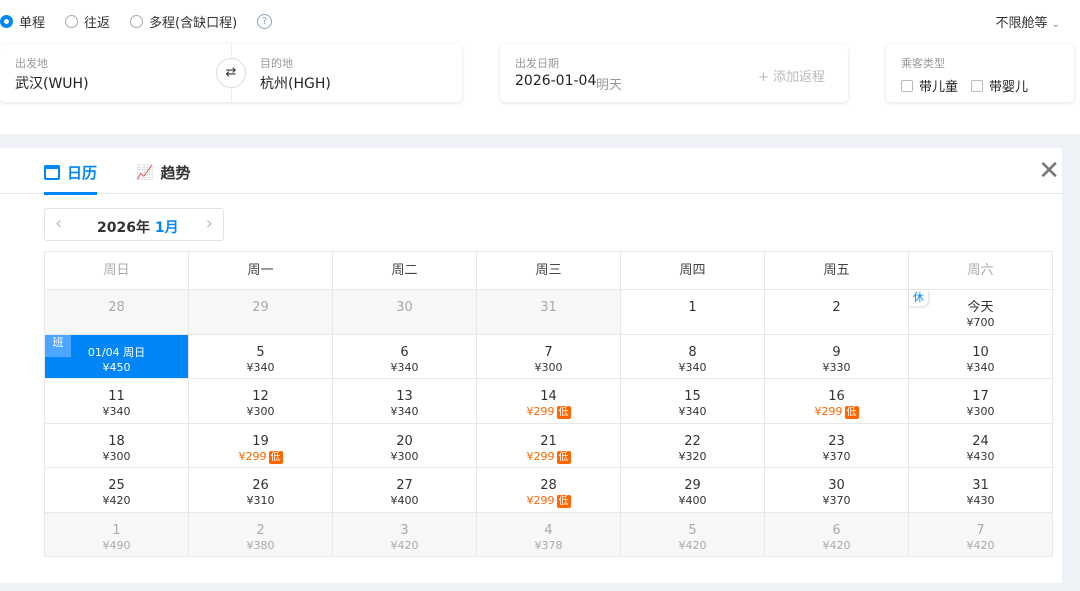  What do you see at coordinates (117, 312) in the screenshot?
I see `calendar-day: 28` at bounding box center [117, 312].